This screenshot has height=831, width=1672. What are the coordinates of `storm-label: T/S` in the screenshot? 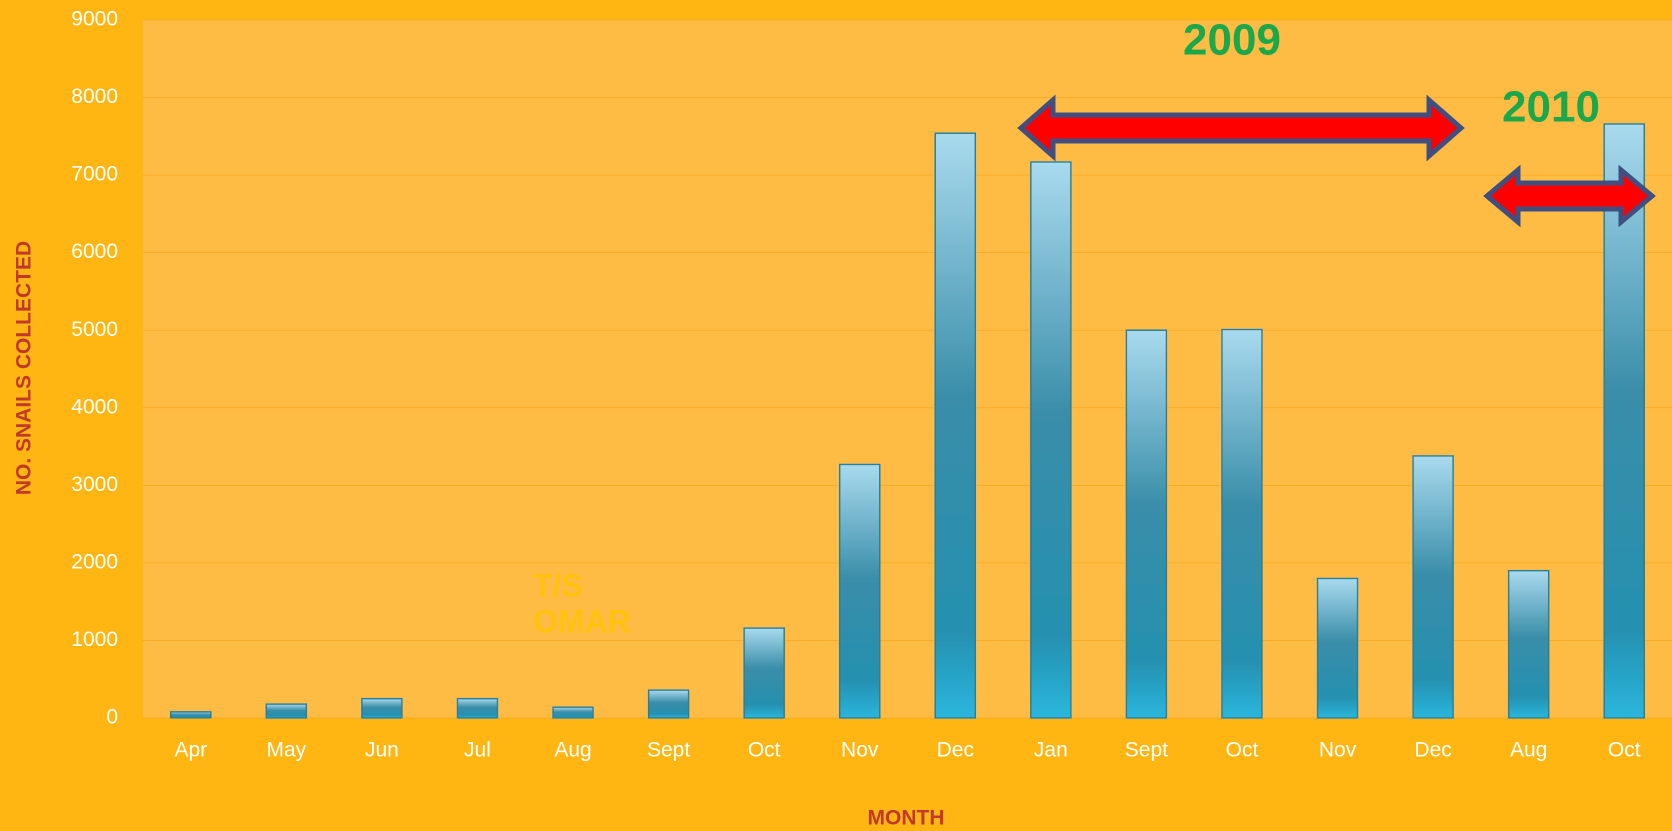 It's located at (558, 585).